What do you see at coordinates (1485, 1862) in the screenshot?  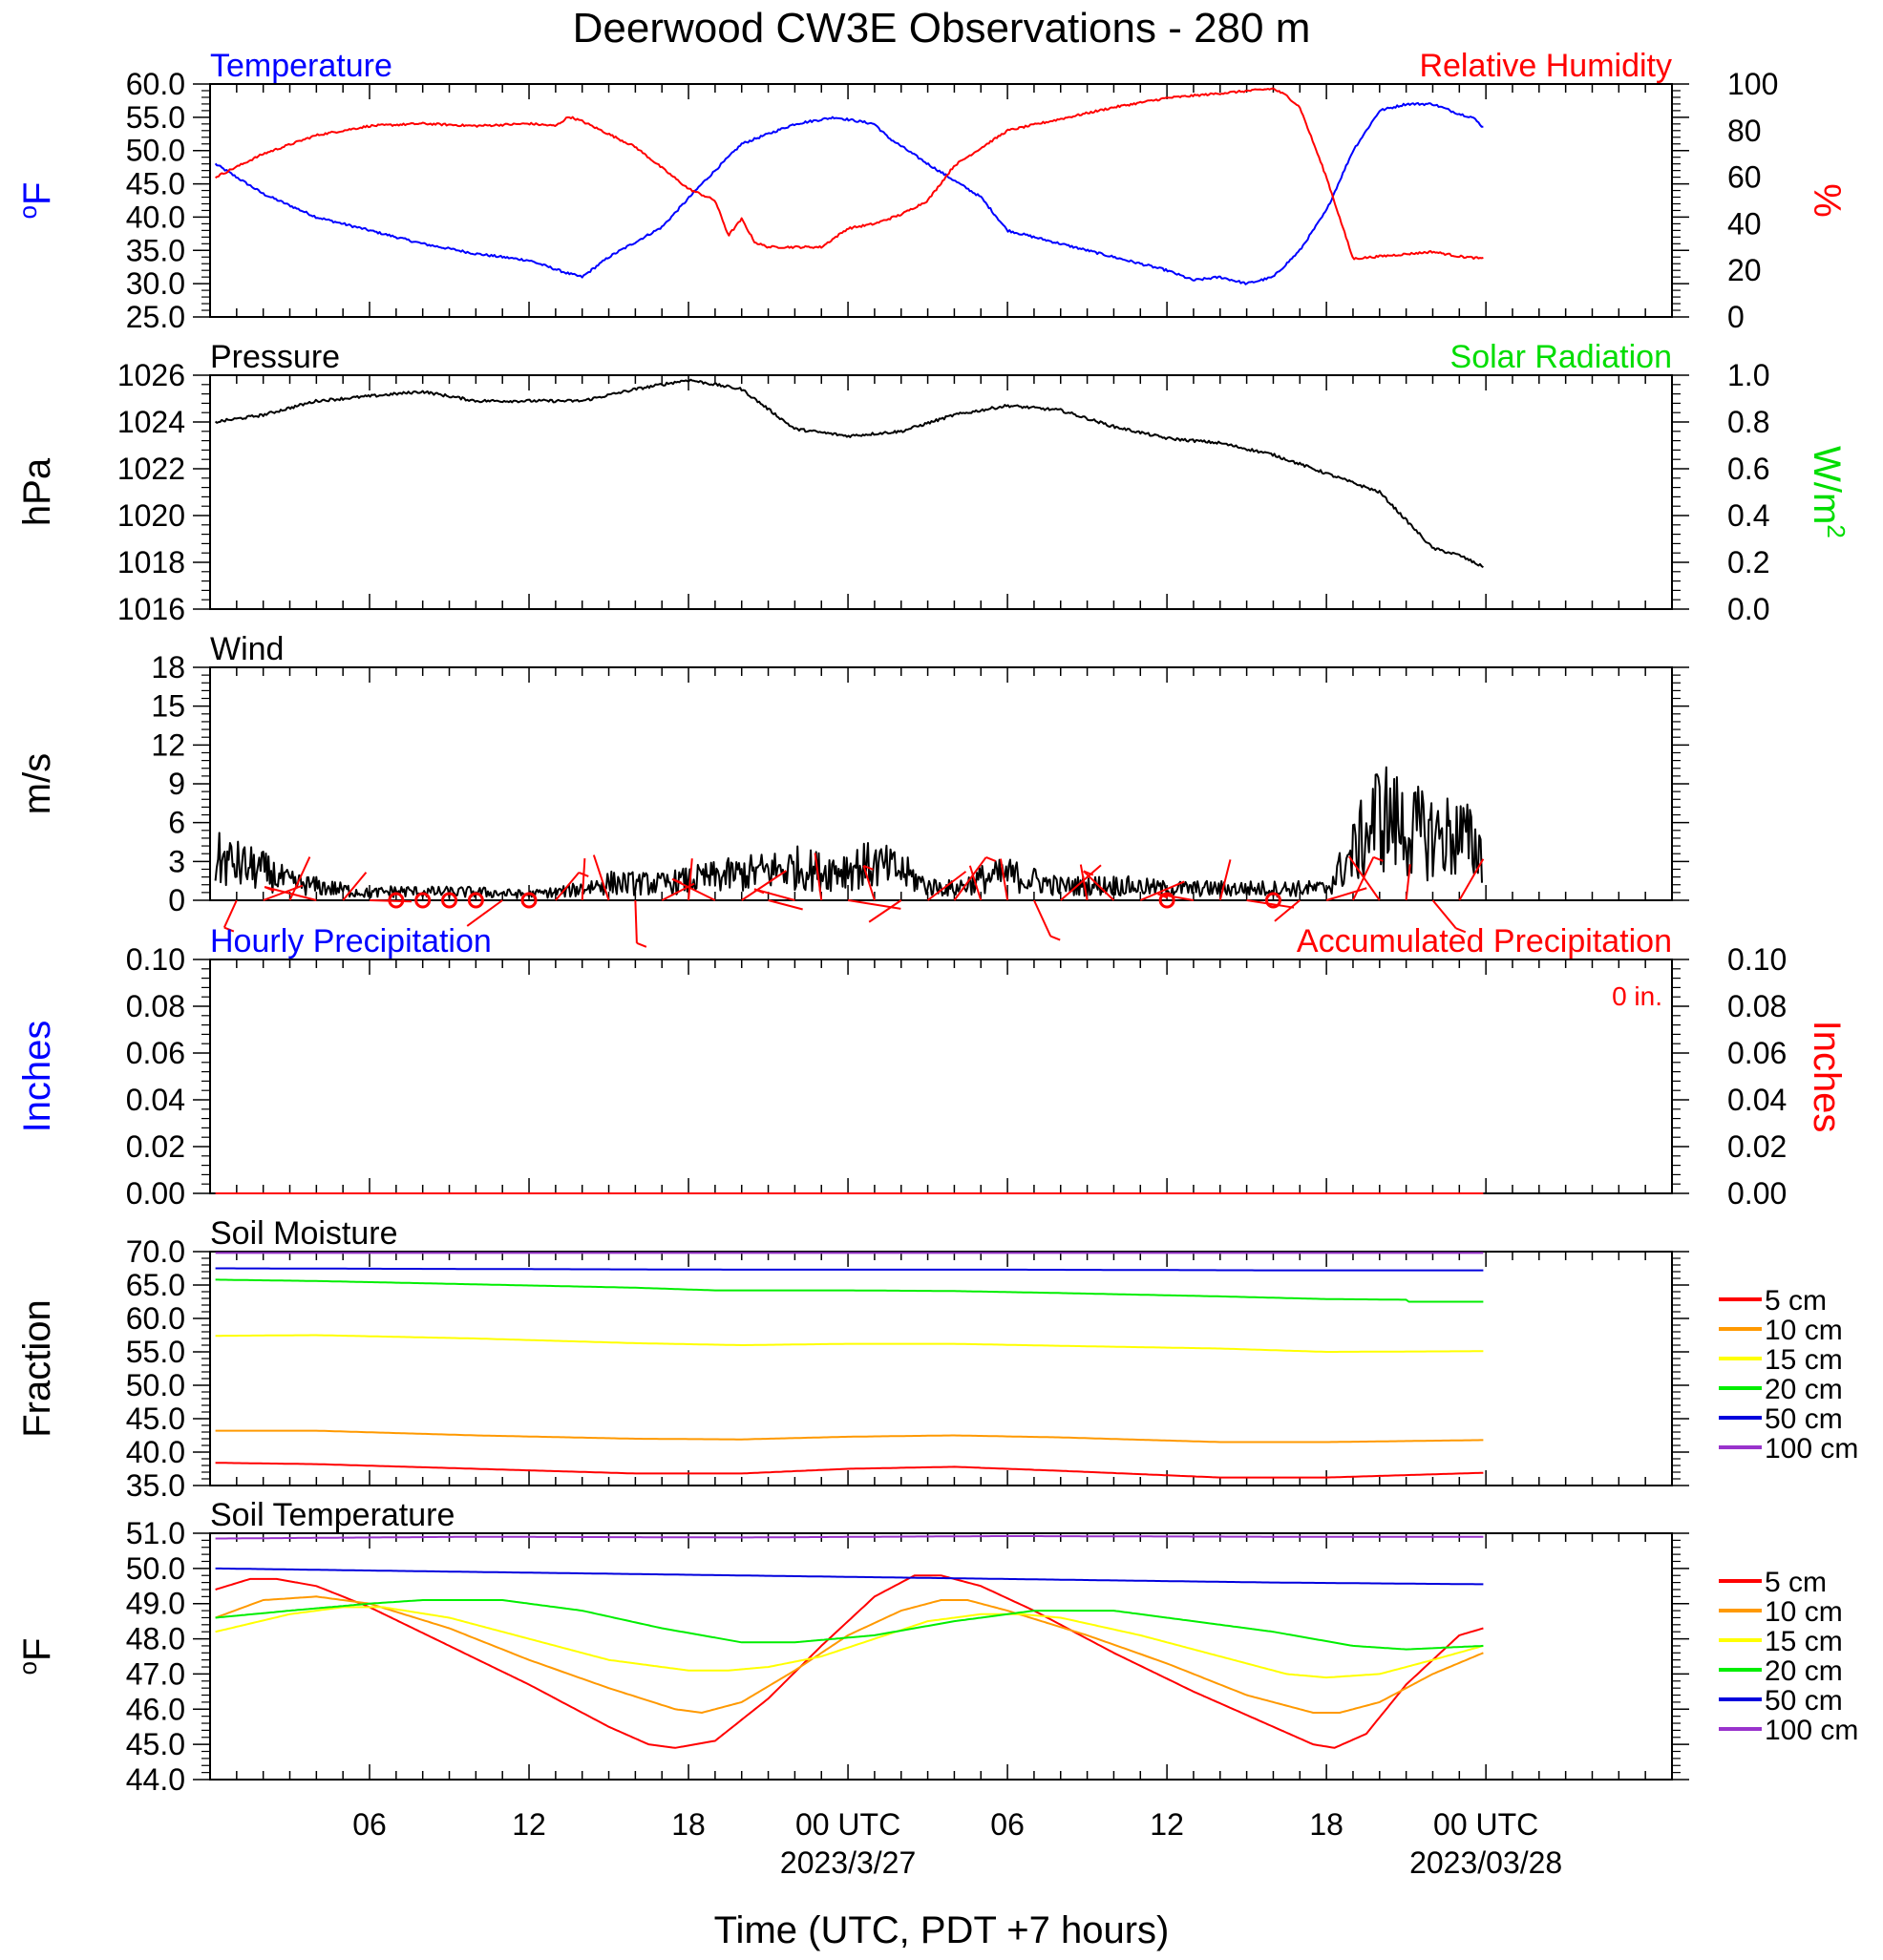 I see `x-tick-date-label: 2023/03/28` at bounding box center [1485, 1862].